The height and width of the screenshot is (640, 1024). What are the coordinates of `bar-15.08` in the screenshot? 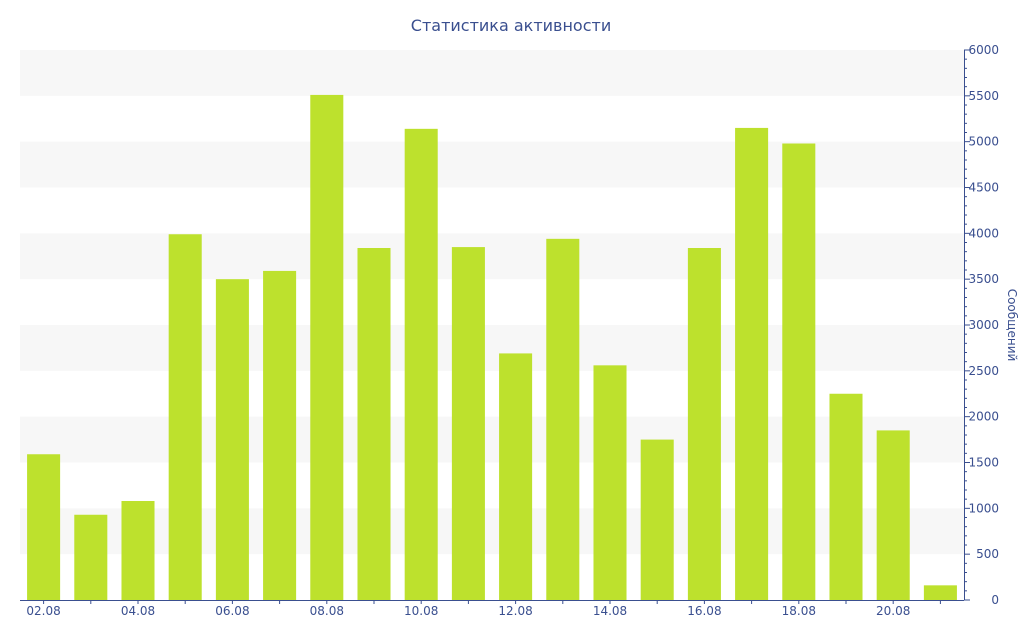 It's located at (657, 519).